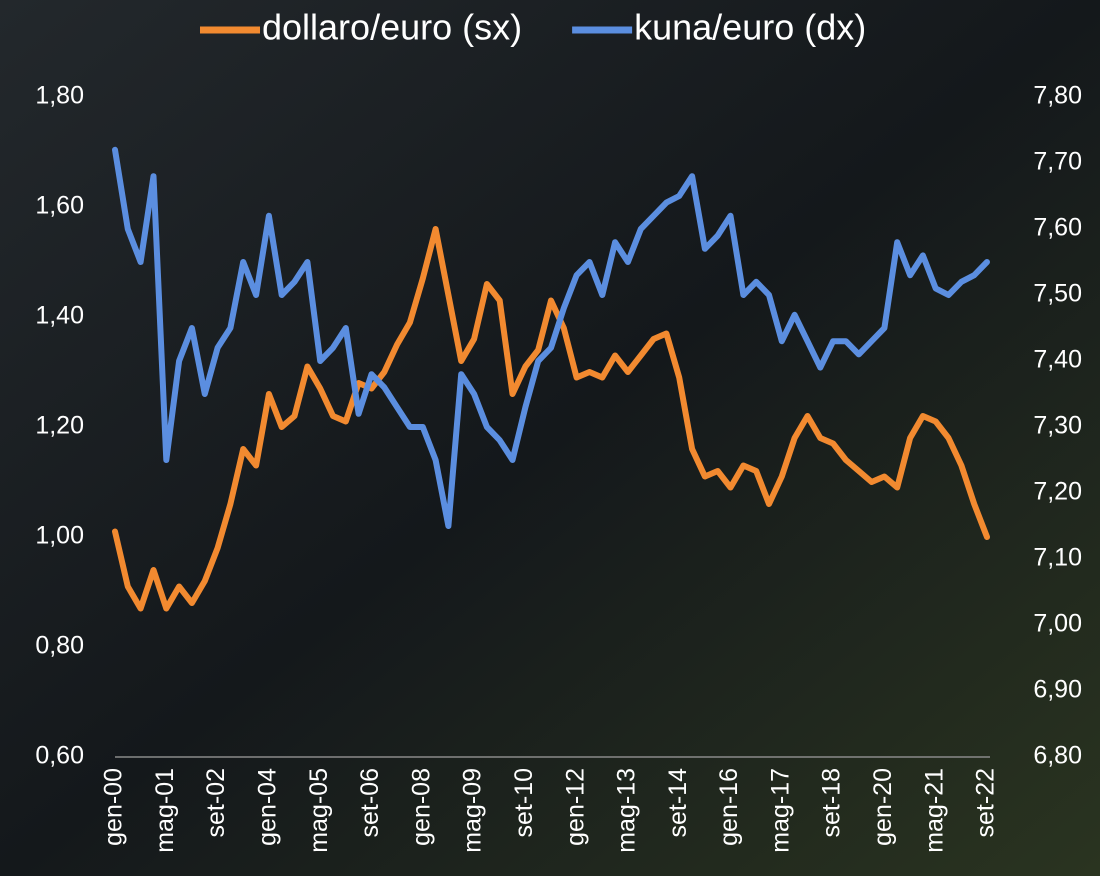 Image resolution: width=1100 pixels, height=876 pixels. I want to click on x-tick-label: mag-05, so click(319, 810).